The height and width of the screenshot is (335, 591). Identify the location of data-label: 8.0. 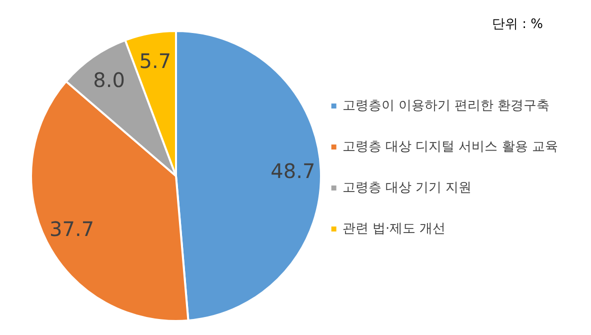
(109, 80).